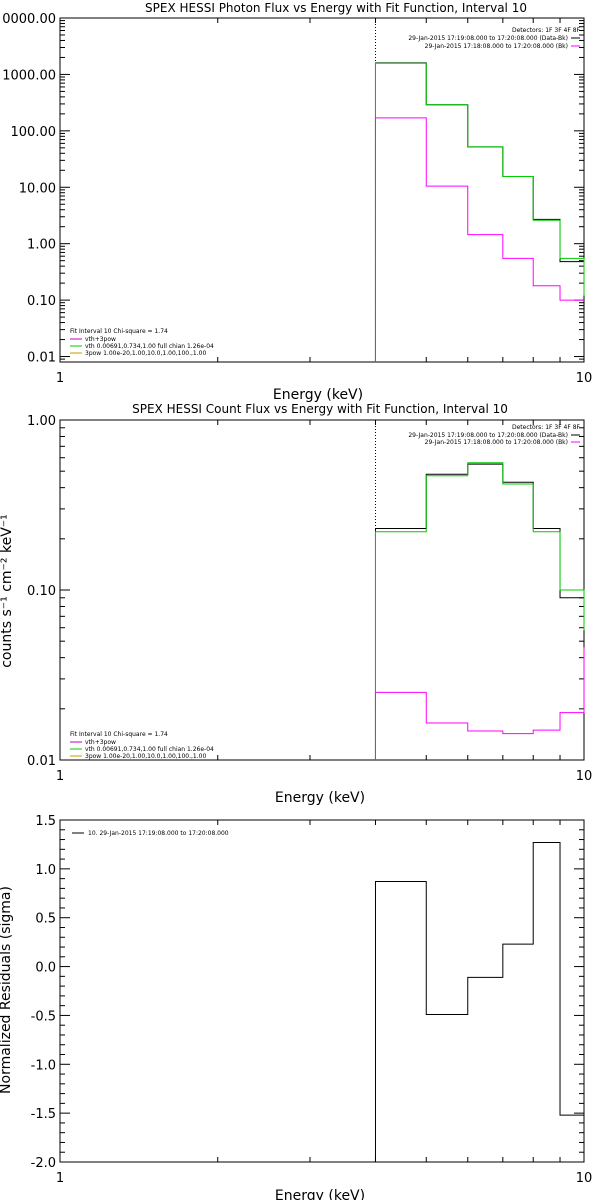  I want to click on y-tick-label: 0.0, so click(45, 968).